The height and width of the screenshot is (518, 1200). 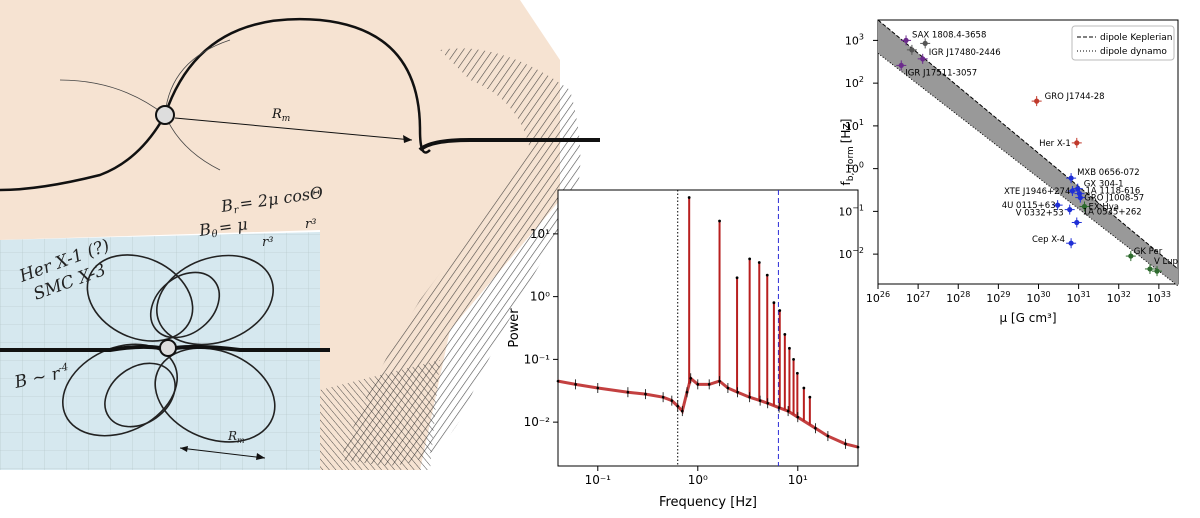 What do you see at coordinates (1045, 294) in the screenshot?
I see `fb-xtick-exp: 30` at bounding box center [1045, 294].